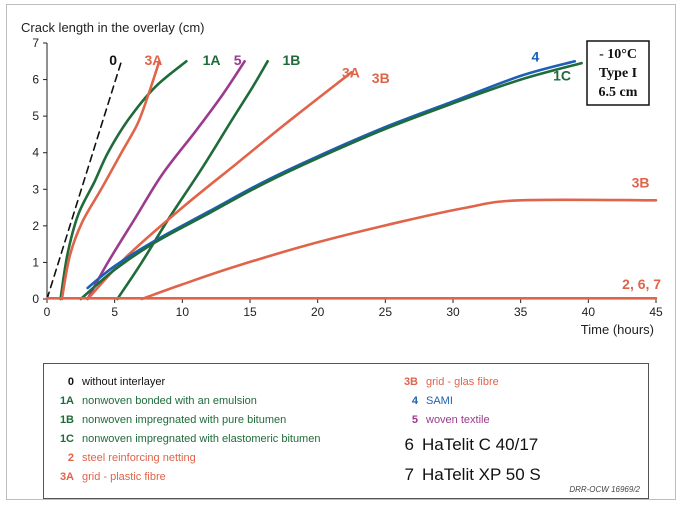 This screenshot has width=682, height=506. Describe the element at coordinates (414, 420) in the screenshot. I see `legend-code: 5` at that location.